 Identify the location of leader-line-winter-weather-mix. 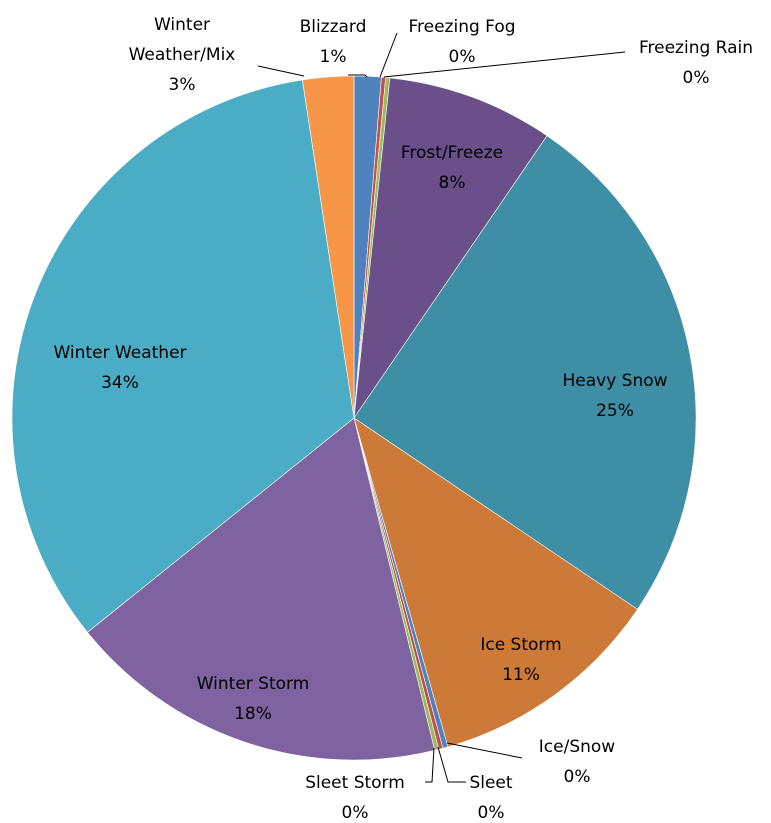
(281, 71).